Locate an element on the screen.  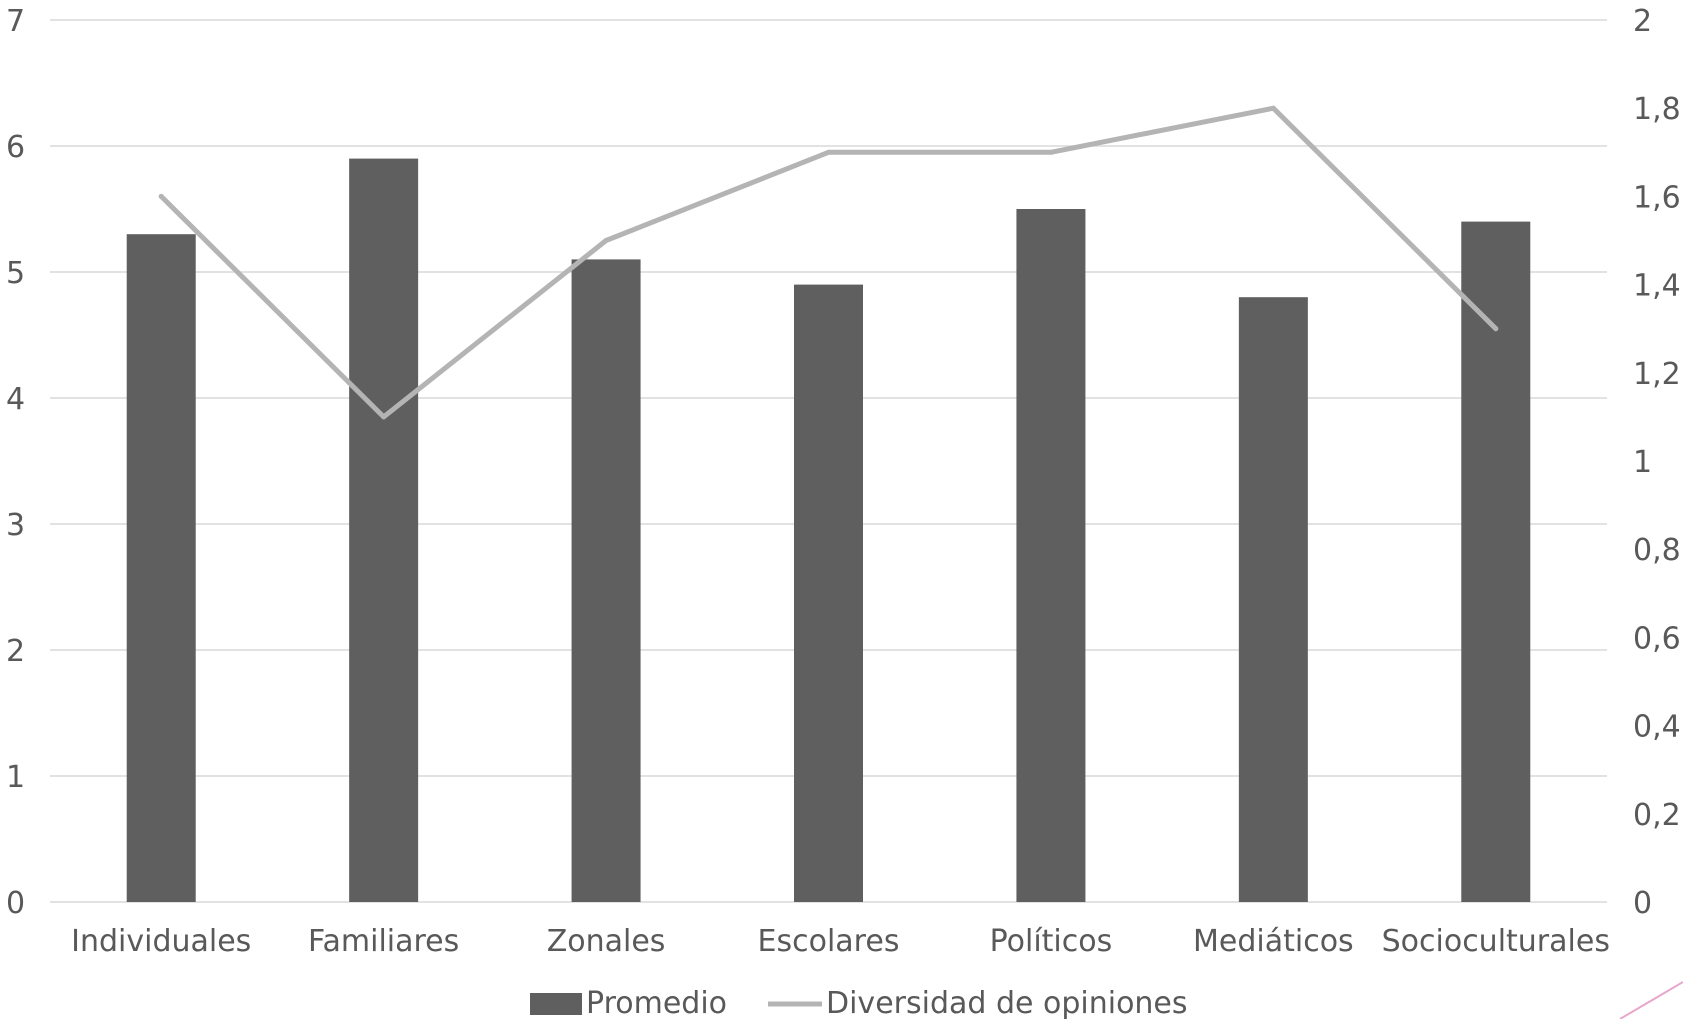
corner-decoration is located at coordinates (1651, 1000).